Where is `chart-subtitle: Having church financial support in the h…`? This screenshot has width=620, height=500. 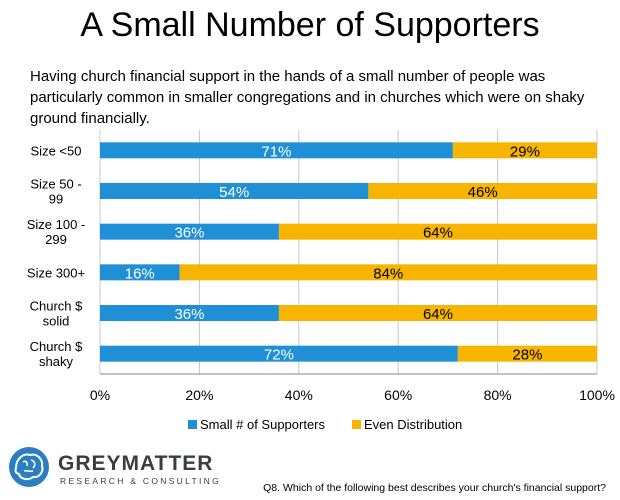
chart-subtitle: Having church financial support in the h… is located at coordinates (307, 97).